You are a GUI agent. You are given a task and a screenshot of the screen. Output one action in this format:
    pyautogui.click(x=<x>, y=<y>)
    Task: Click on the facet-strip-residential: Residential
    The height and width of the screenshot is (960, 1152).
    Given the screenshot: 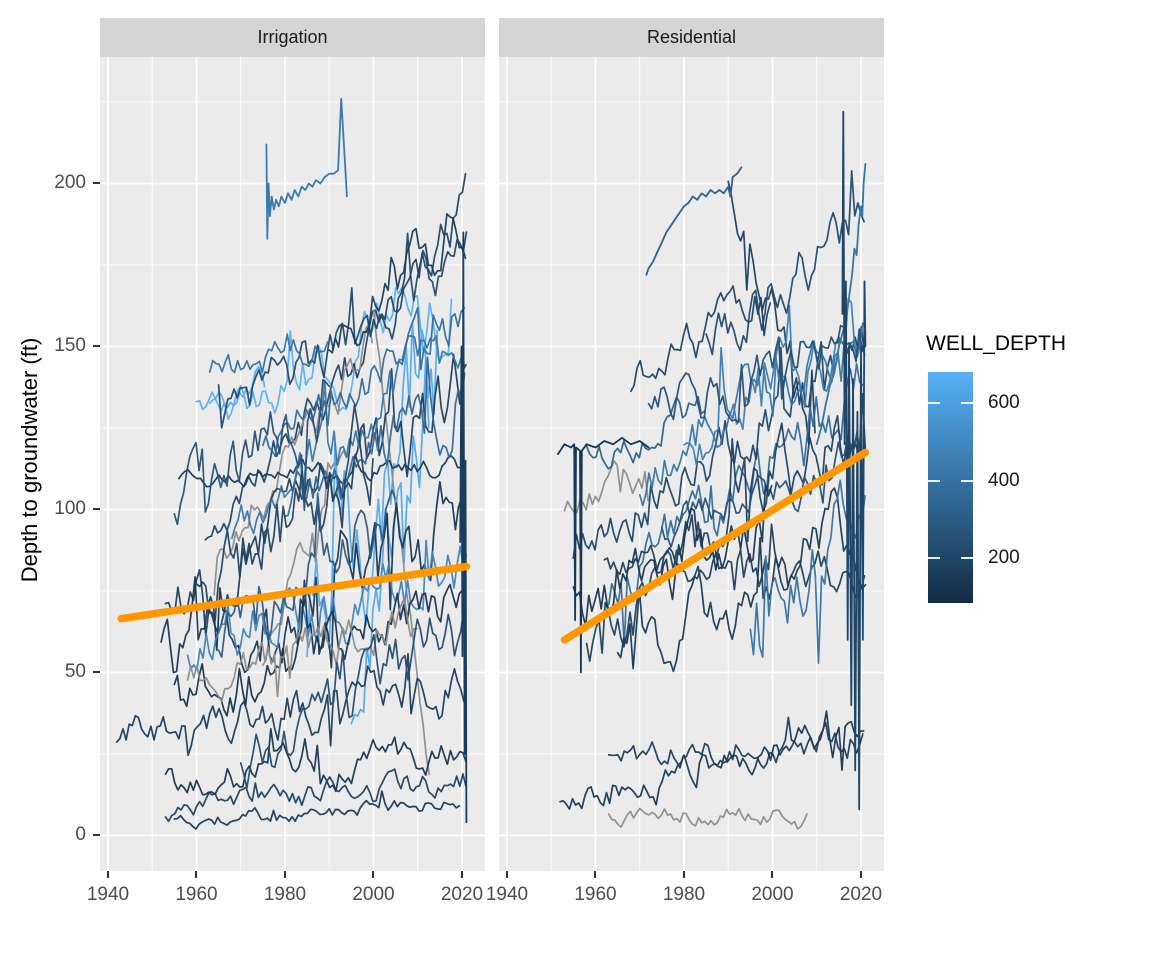 What is the action you would take?
    pyautogui.click(x=691, y=37)
    